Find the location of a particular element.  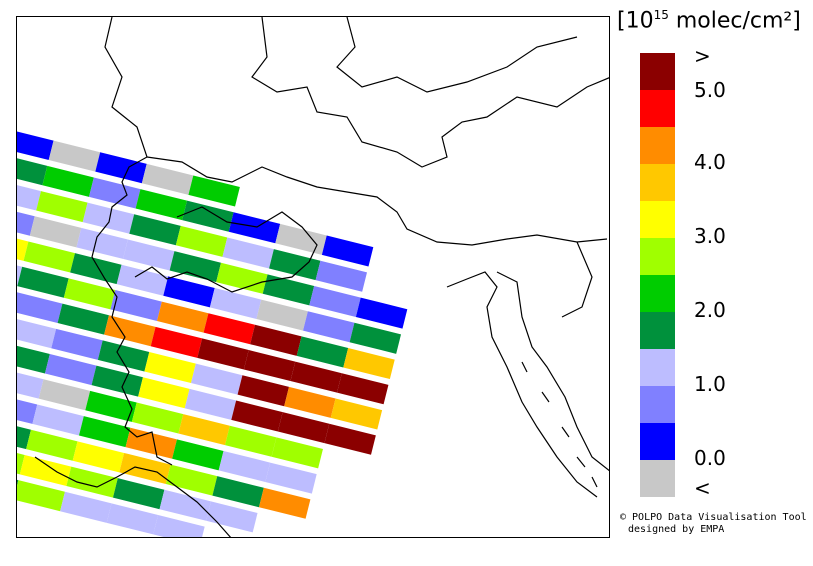

border-line-north is located at coordinates (430, 92).